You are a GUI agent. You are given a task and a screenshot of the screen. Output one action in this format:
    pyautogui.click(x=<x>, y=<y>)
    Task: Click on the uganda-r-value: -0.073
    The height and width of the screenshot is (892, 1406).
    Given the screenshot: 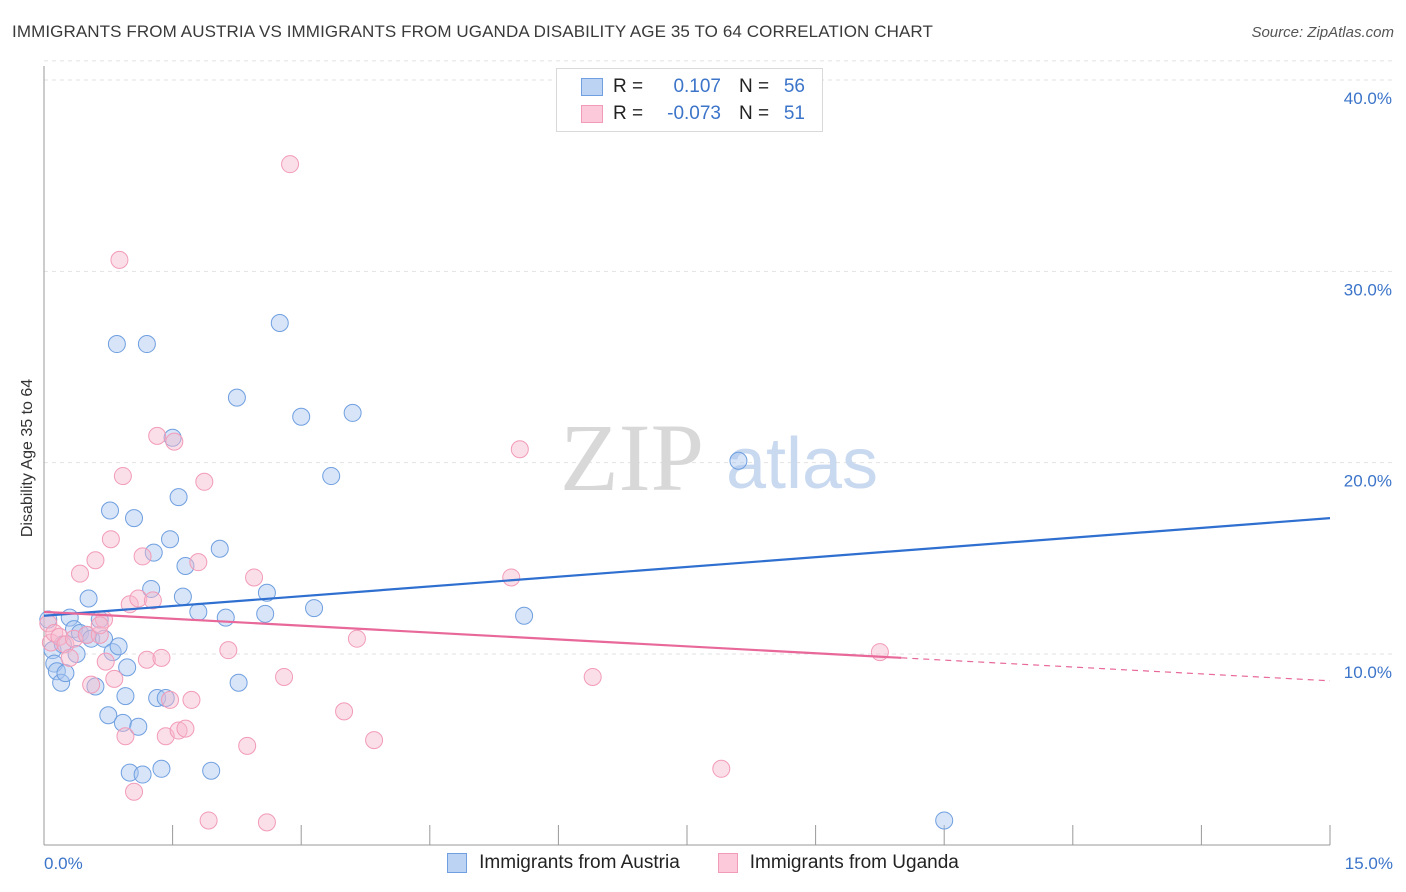 What is the action you would take?
    pyautogui.click(x=694, y=113)
    